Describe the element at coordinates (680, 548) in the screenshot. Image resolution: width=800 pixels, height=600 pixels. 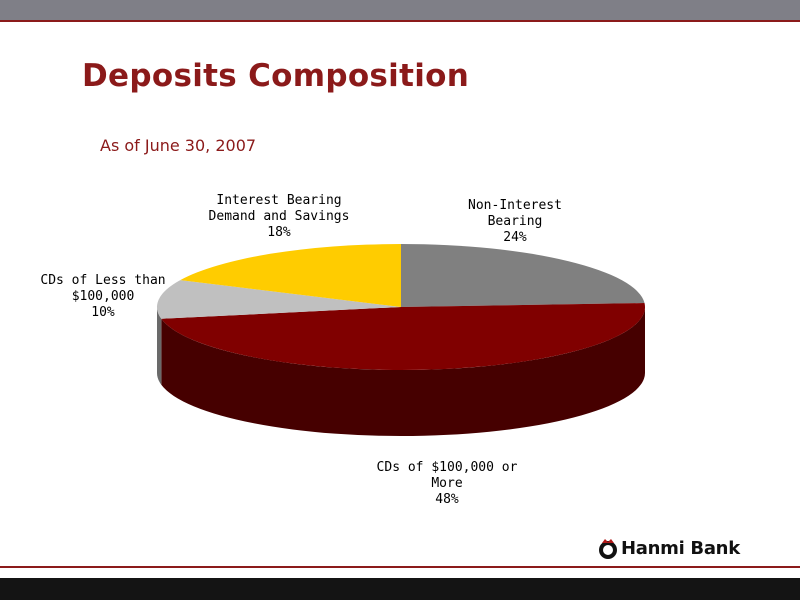
I see `logo-text: Hanmi Bank` at that location.